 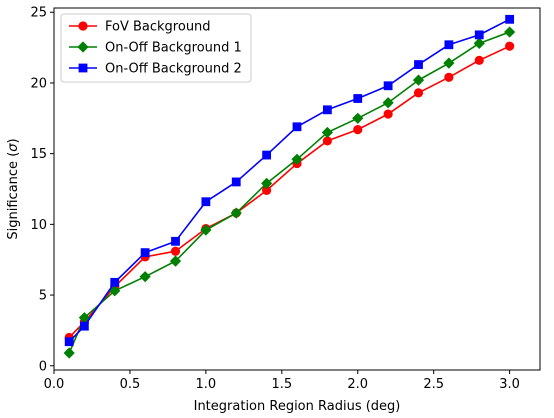 What do you see at coordinates (281, 384) in the screenshot?
I see `x-tick-label: 1.5` at bounding box center [281, 384].